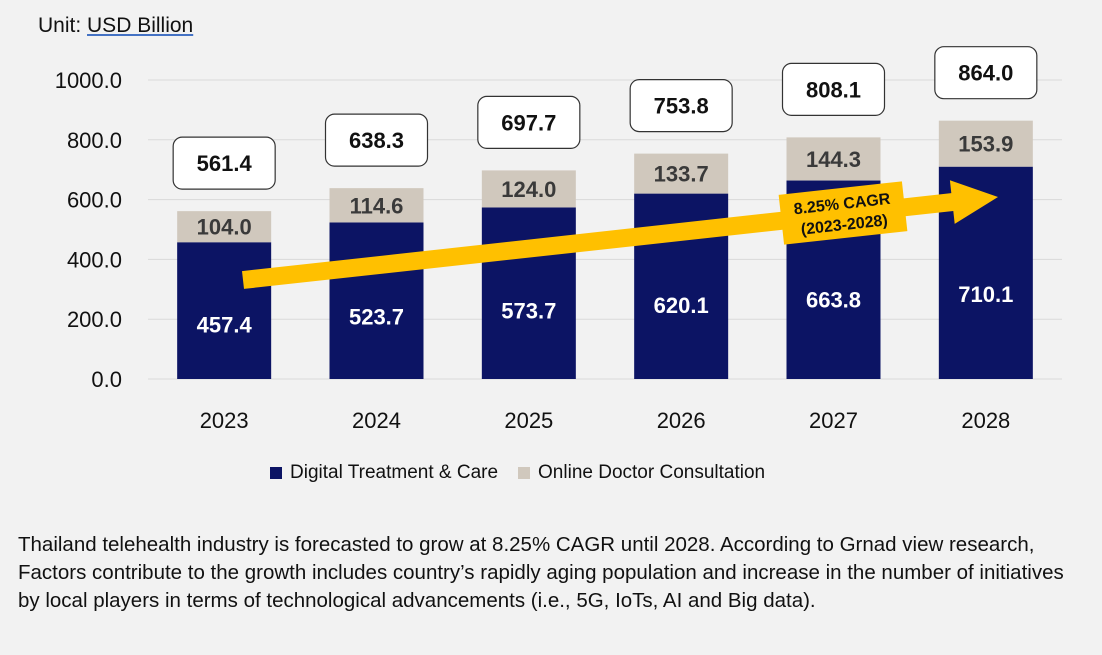 The width and height of the screenshot is (1102, 655). What do you see at coordinates (833, 420) in the screenshot?
I see `x-tick-label: 2027` at bounding box center [833, 420].